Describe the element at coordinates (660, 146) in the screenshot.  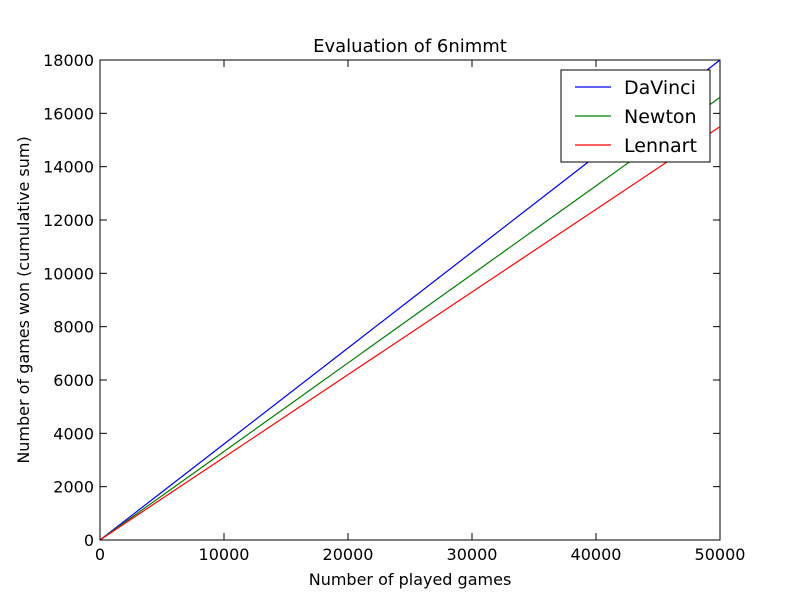
I see `legend-label-lennart: Lennart` at that location.